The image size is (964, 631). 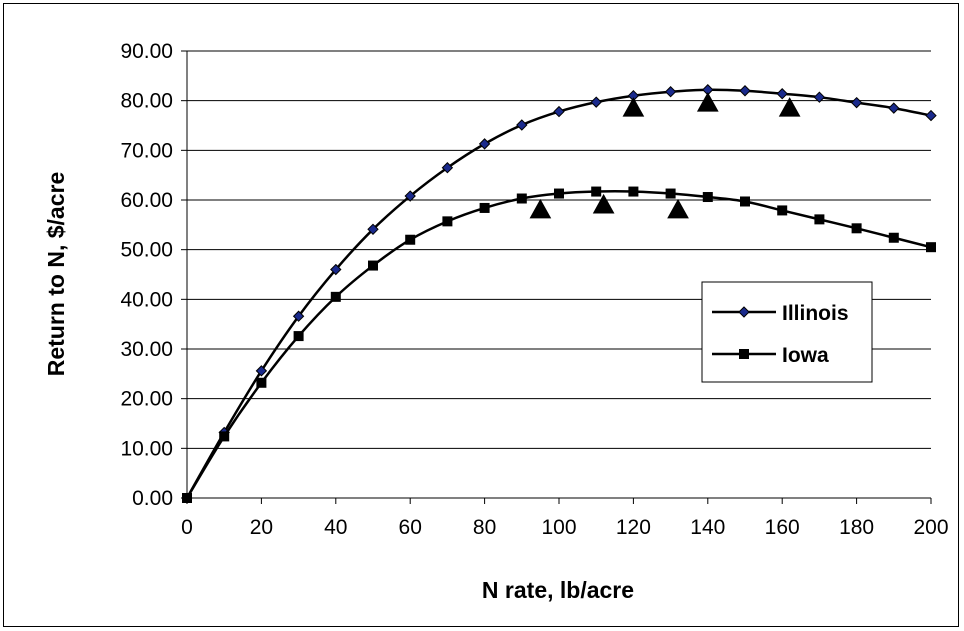 What do you see at coordinates (146, 349) in the screenshot?
I see `y-tick-label: 30.00` at bounding box center [146, 349].